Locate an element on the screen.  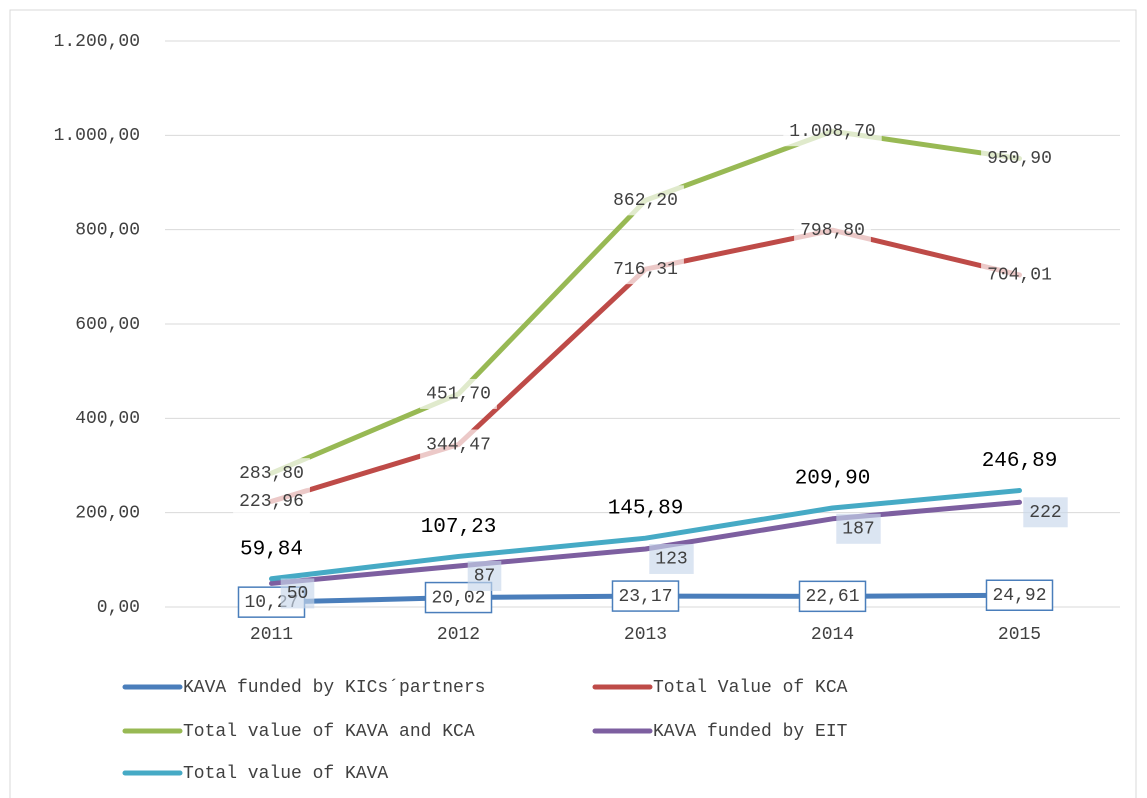
data-label: 145,89 is located at coordinates (646, 509).